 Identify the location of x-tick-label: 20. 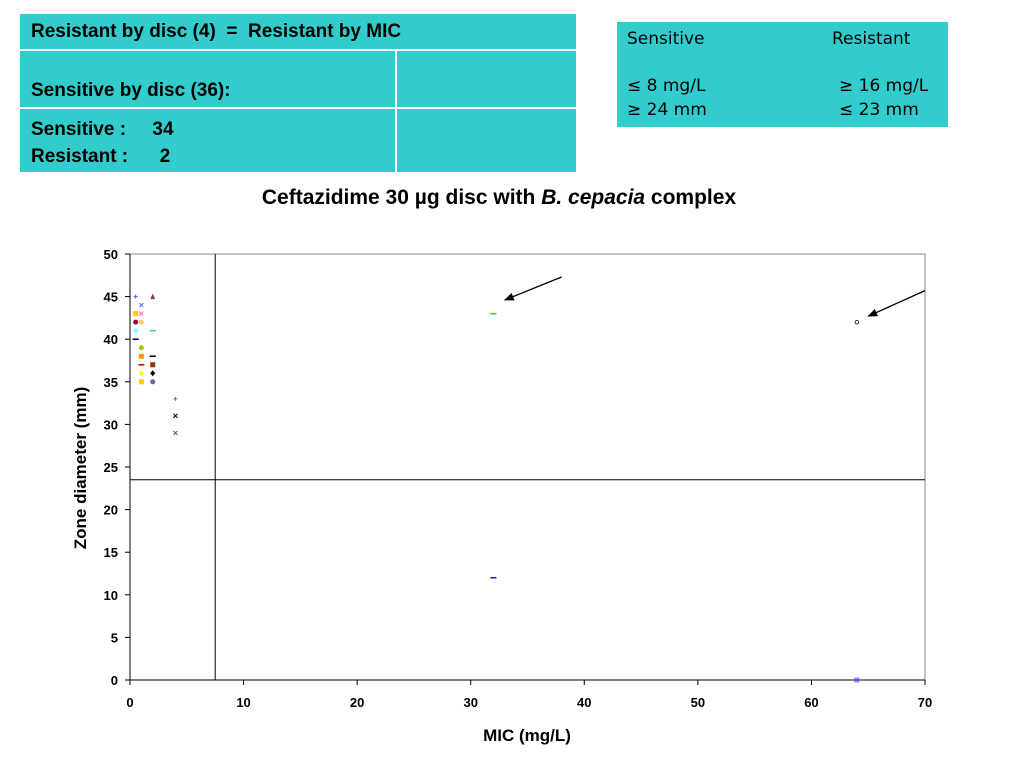
(357, 702).